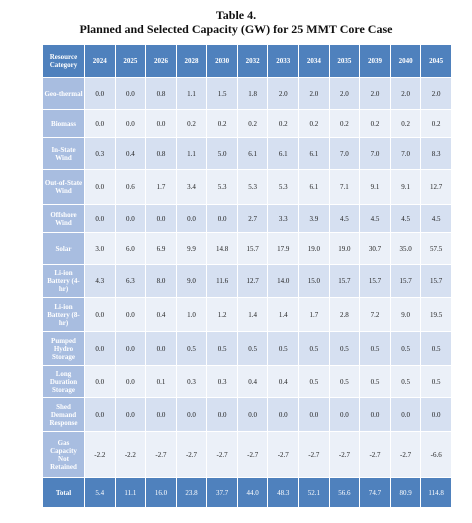 The width and height of the screenshot is (472, 523). I want to click on cell: 12.7, so click(436, 187).